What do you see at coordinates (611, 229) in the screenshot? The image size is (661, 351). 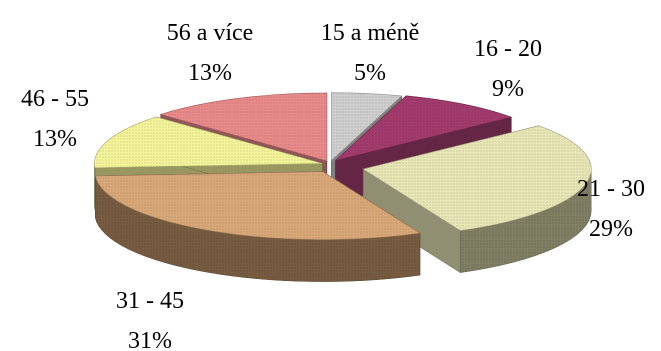 I see `slice-value-label: 29%` at bounding box center [611, 229].